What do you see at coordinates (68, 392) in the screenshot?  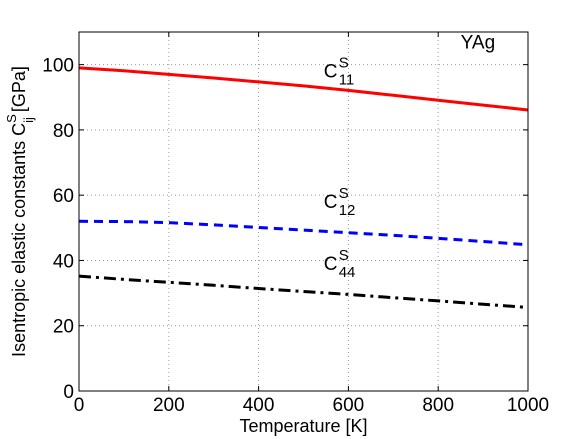 I see `y-tick-label: 0` at bounding box center [68, 392].